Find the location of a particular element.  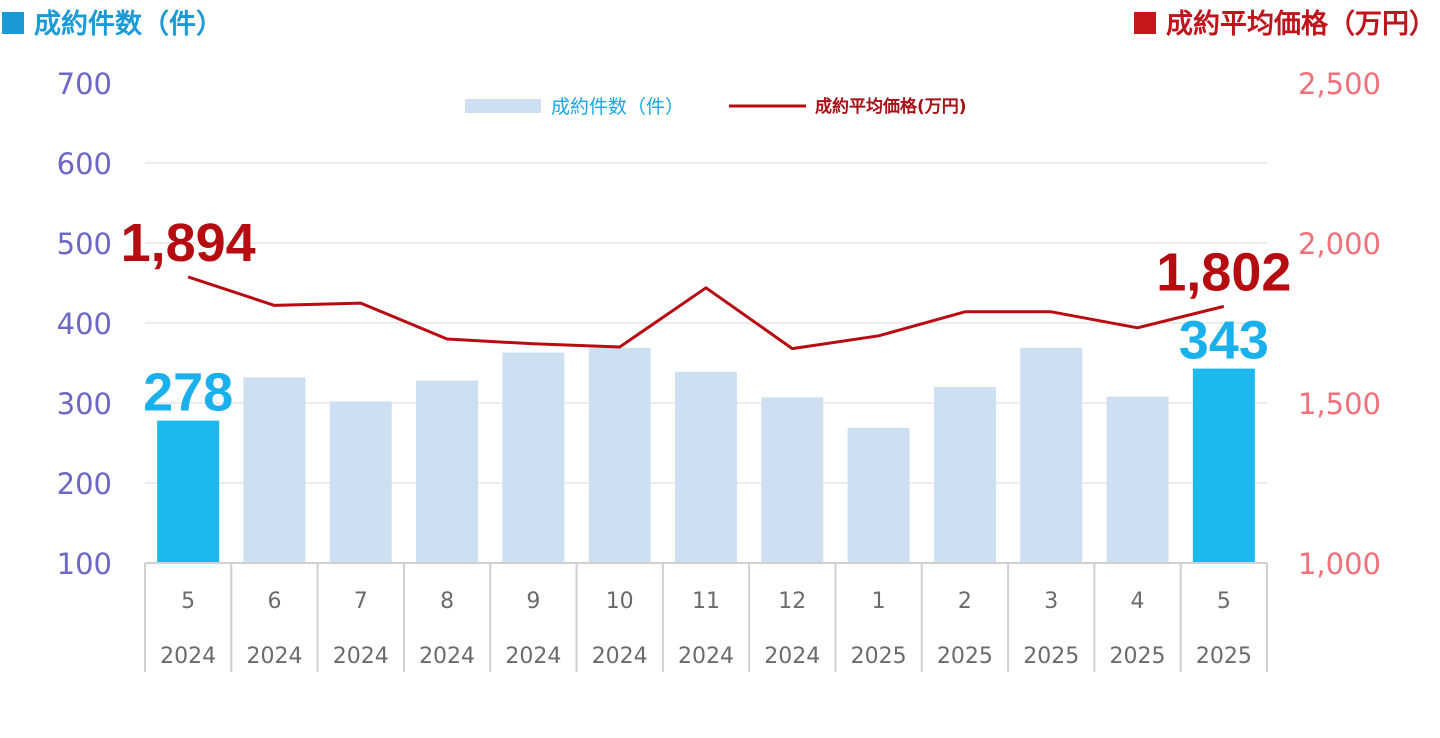

right-y-tick: 1,000 is located at coordinates (1339, 564).